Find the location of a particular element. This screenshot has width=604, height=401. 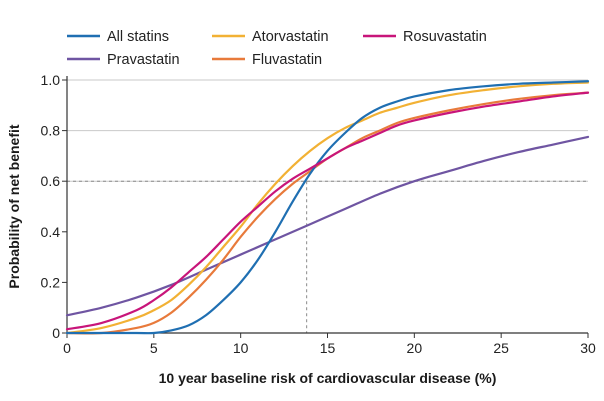

legend-label-fluvastatin: Fluvastatin is located at coordinates (287, 60).